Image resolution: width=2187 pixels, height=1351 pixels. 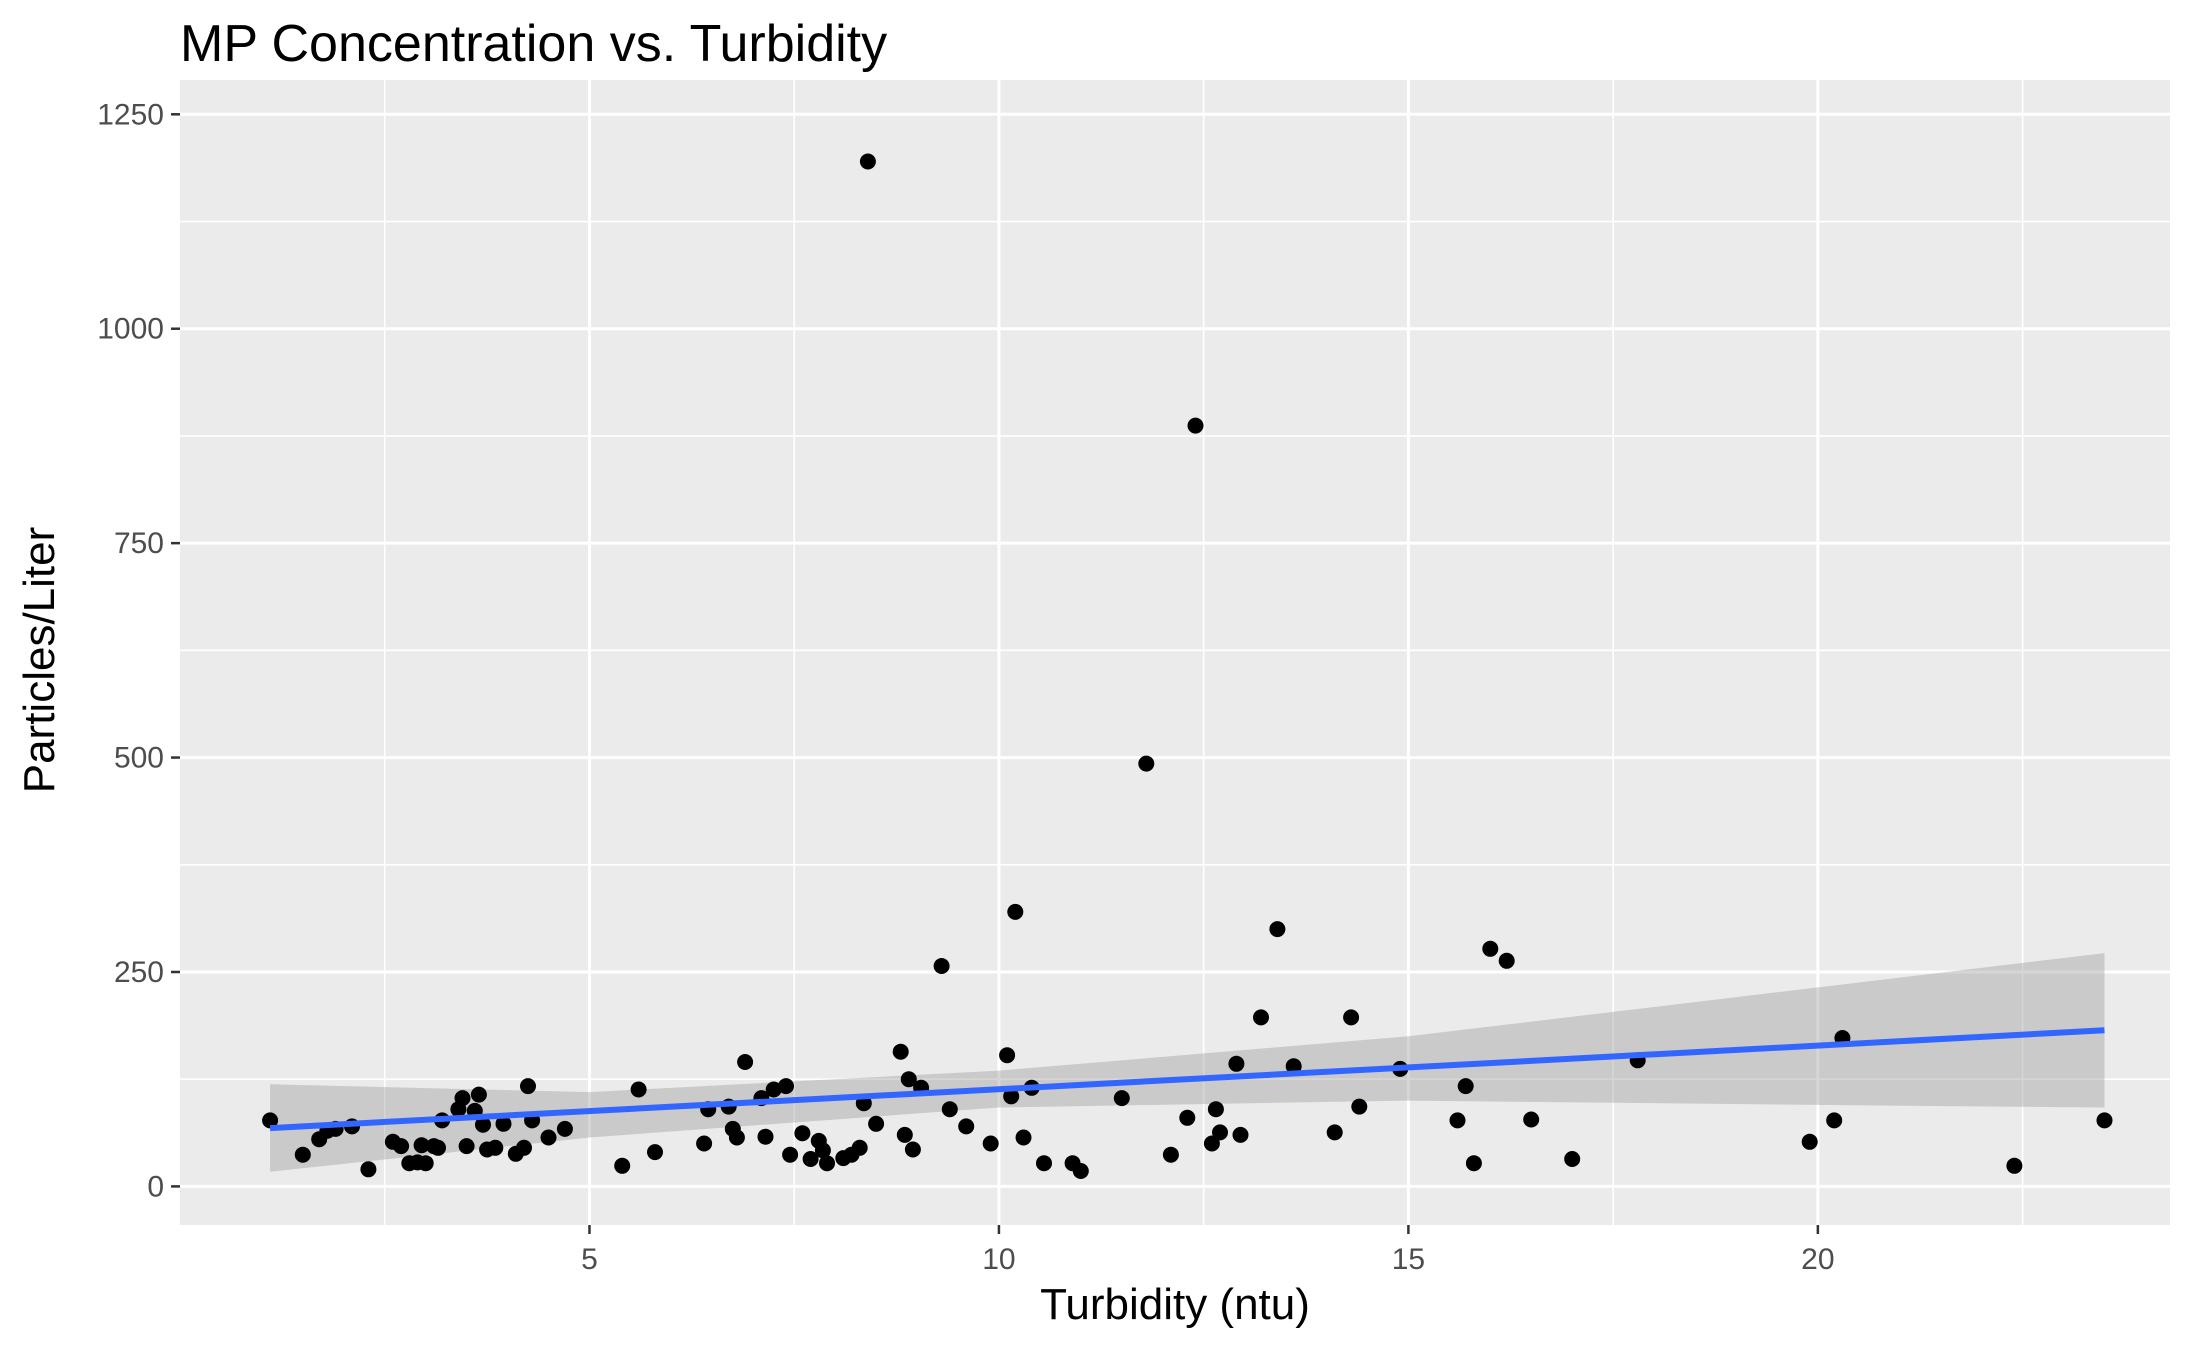 I want to click on y-tick-label: 750, so click(x=139, y=543).